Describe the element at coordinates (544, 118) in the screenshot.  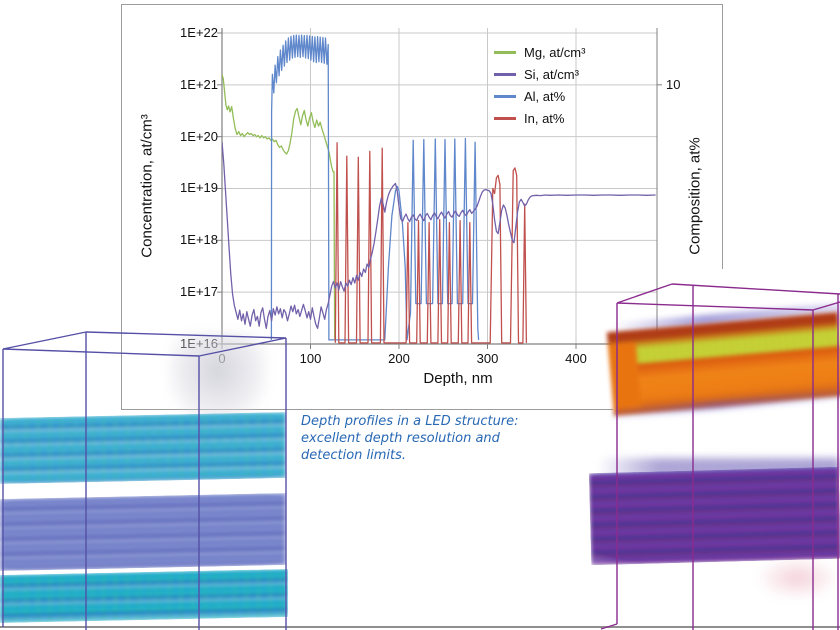
I see `legend-label: In, at%` at that location.